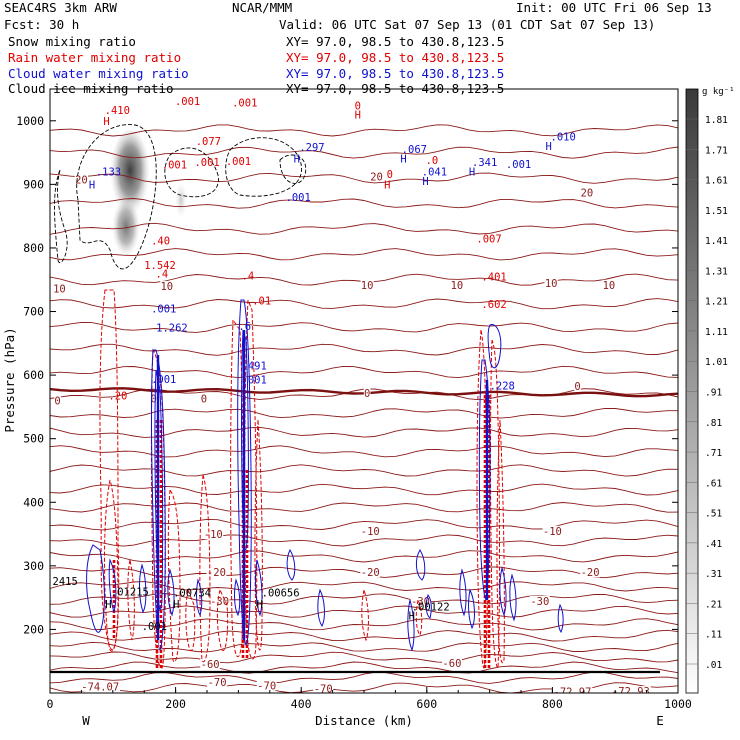 The width and height of the screenshot is (740, 740). I want to click on colorbar-label: .71, so click(713, 453).